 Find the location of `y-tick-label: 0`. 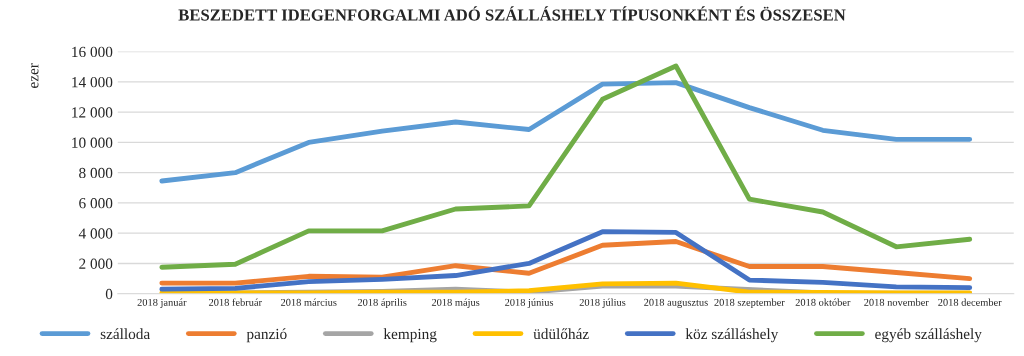

y-tick-label: 0 is located at coordinates (109, 294).